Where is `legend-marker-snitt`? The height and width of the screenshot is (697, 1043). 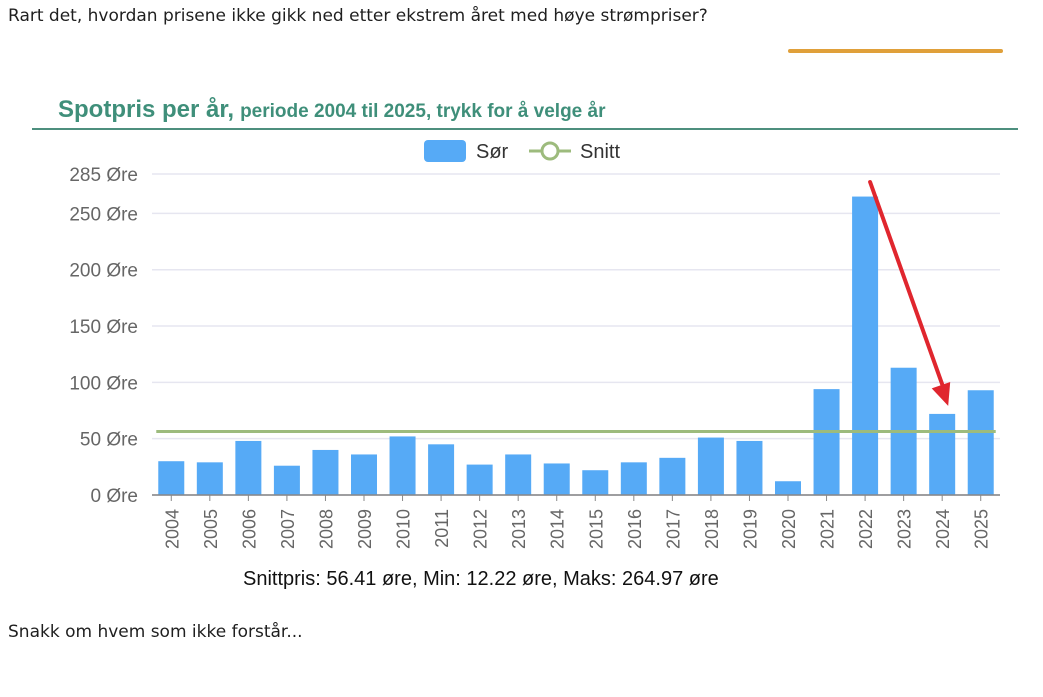 legend-marker-snitt is located at coordinates (550, 151).